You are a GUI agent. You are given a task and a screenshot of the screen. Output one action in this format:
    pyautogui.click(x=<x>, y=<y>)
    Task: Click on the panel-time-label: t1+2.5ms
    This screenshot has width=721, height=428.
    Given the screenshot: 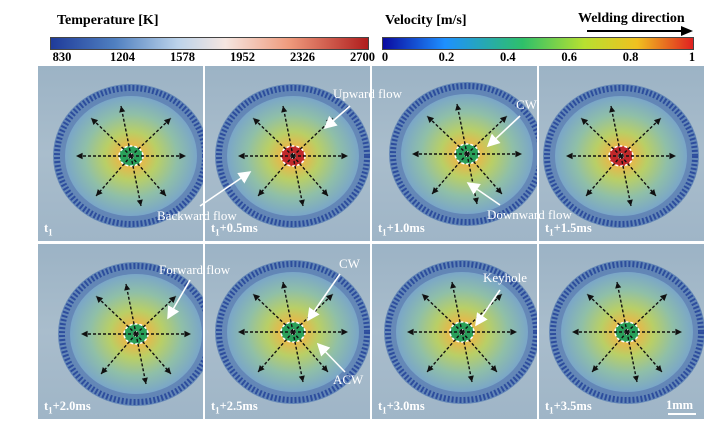 What is the action you would take?
    pyautogui.click(x=234, y=407)
    